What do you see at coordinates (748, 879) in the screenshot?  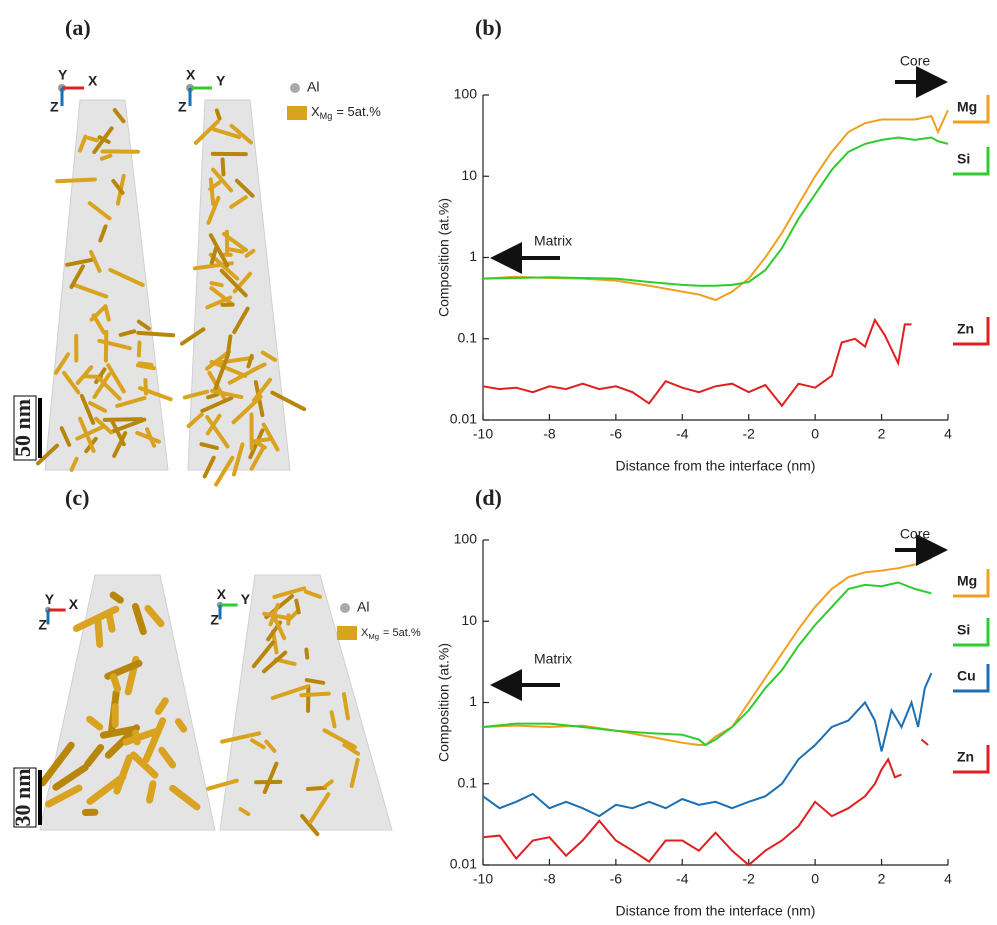 I see `x-tick-label: -2` at bounding box center [748, 879].